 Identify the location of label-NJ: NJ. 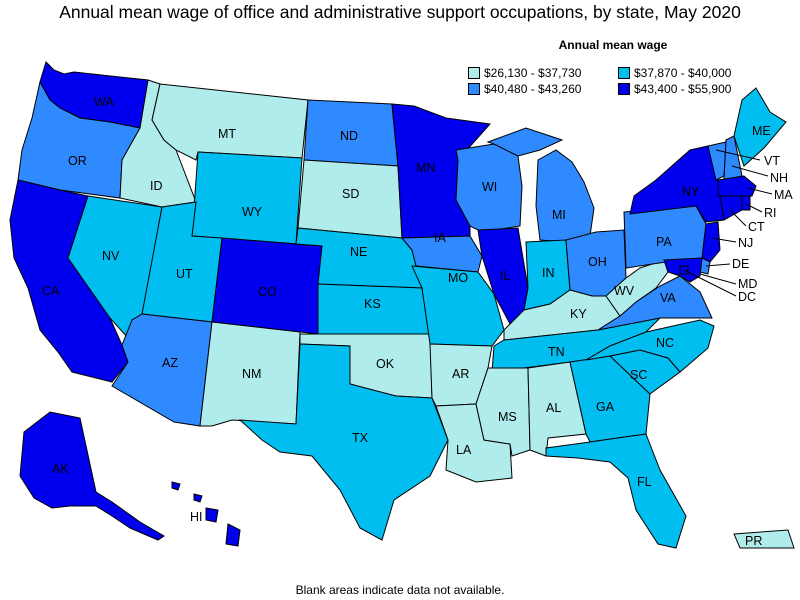
(745, 243).